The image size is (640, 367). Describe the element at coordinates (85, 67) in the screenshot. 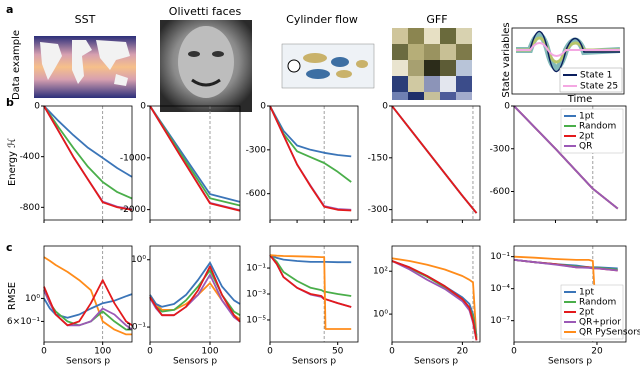

I see `sst-image` at that location.